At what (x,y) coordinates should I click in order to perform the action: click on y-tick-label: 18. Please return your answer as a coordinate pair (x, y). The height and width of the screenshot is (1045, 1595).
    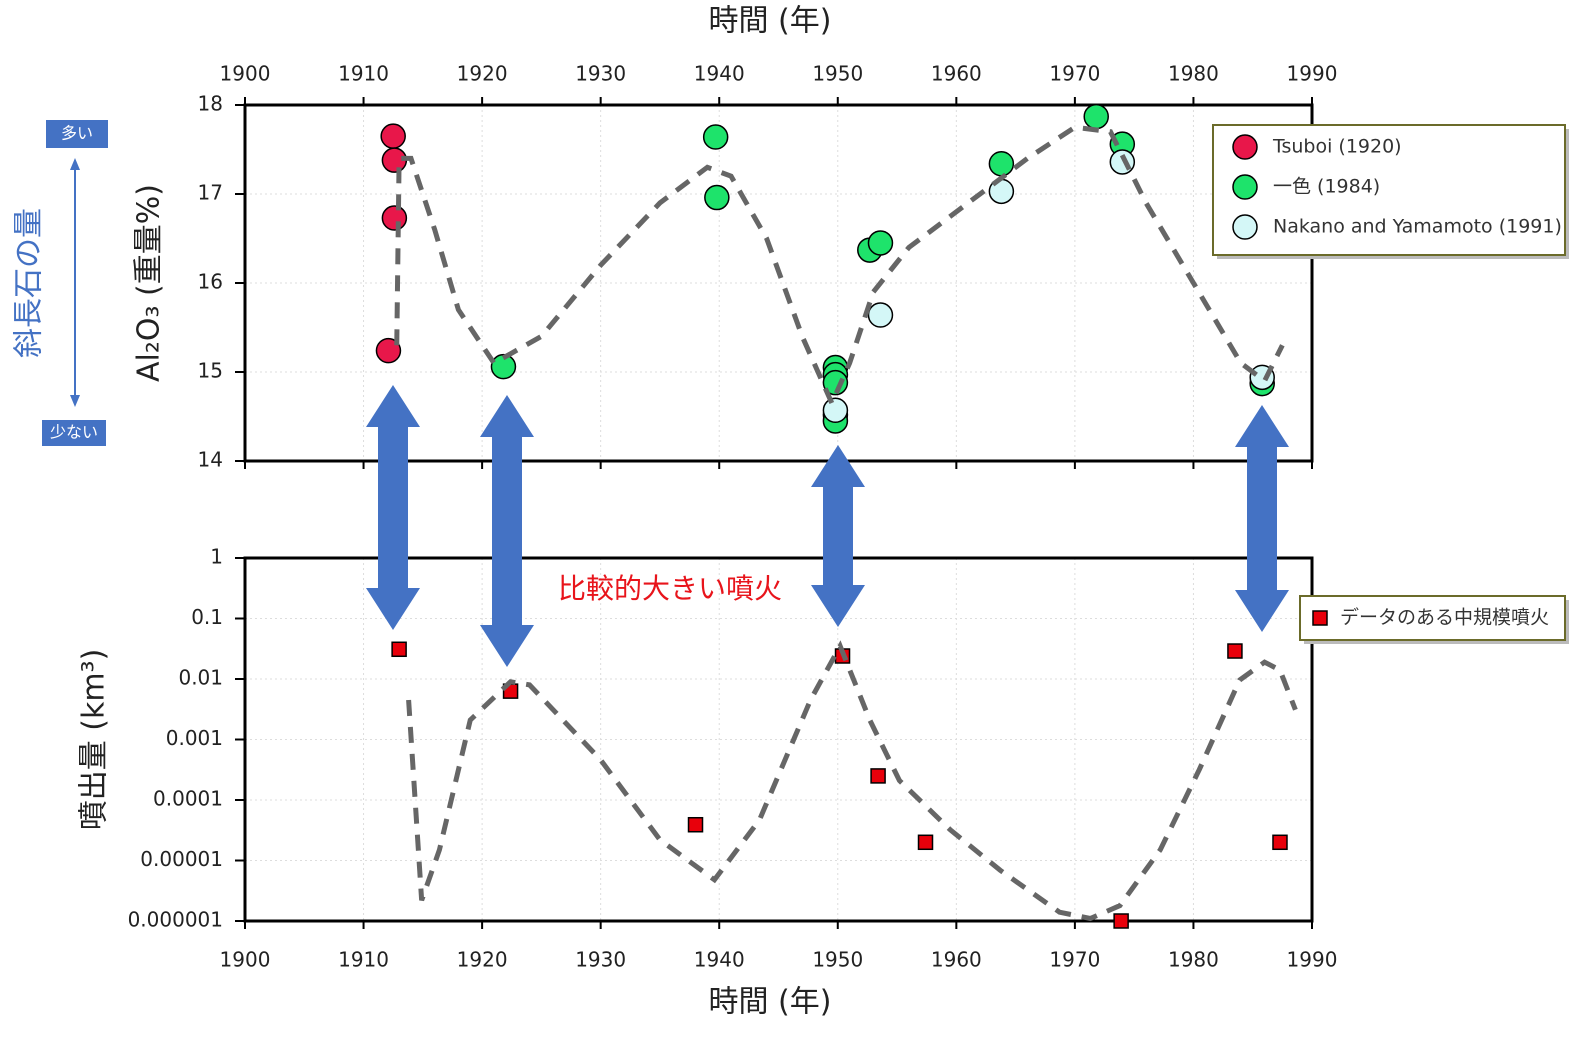
    Looking at the image, I should click on (210, 104).